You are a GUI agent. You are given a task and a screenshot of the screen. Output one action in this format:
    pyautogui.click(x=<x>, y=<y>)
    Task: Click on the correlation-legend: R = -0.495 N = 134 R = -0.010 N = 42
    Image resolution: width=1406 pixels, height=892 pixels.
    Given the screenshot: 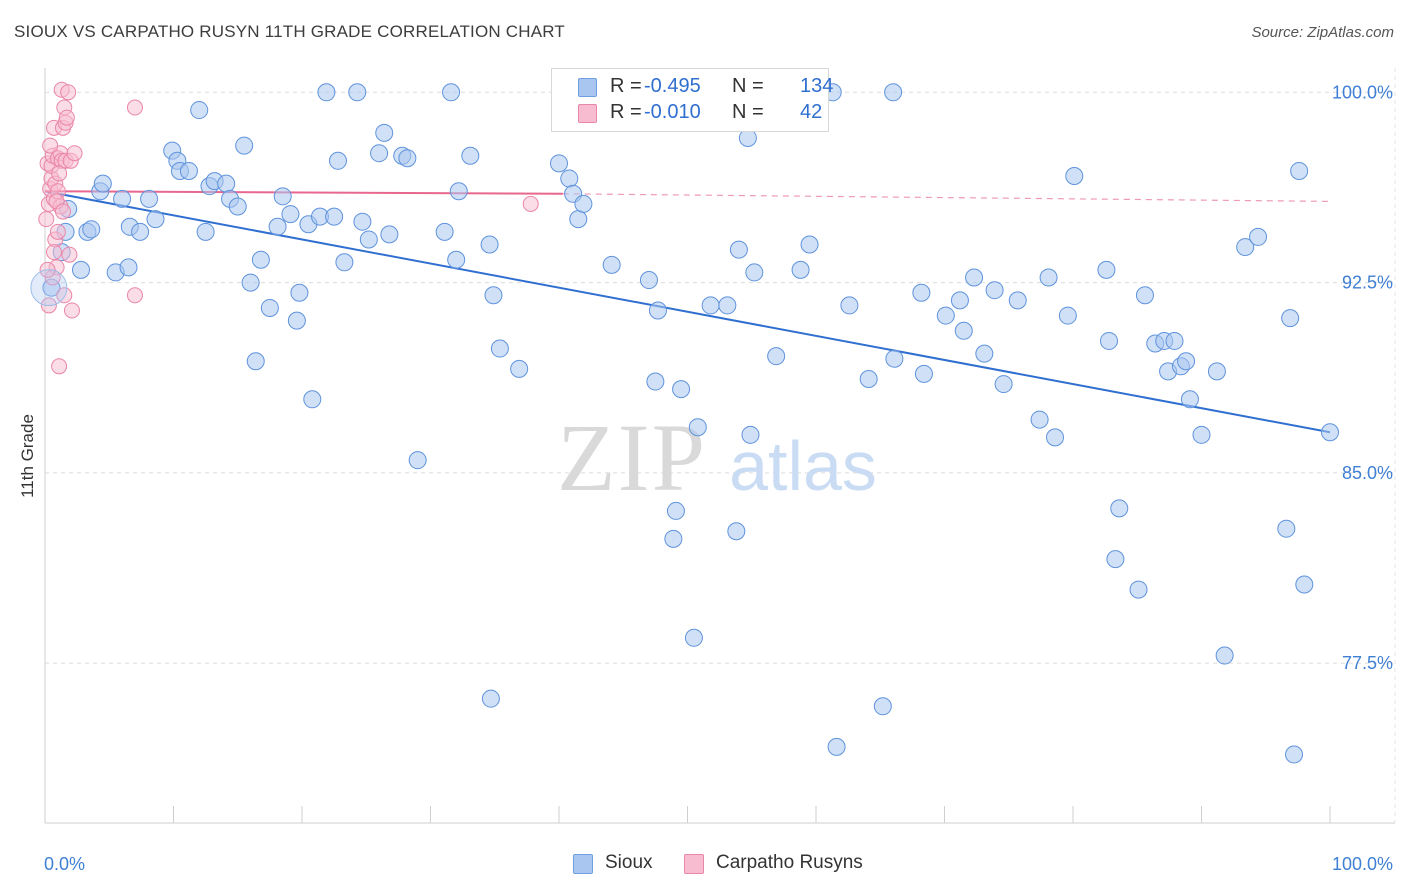 What is the action you would take?
    pyautogui.click(x=692, y=100)
    